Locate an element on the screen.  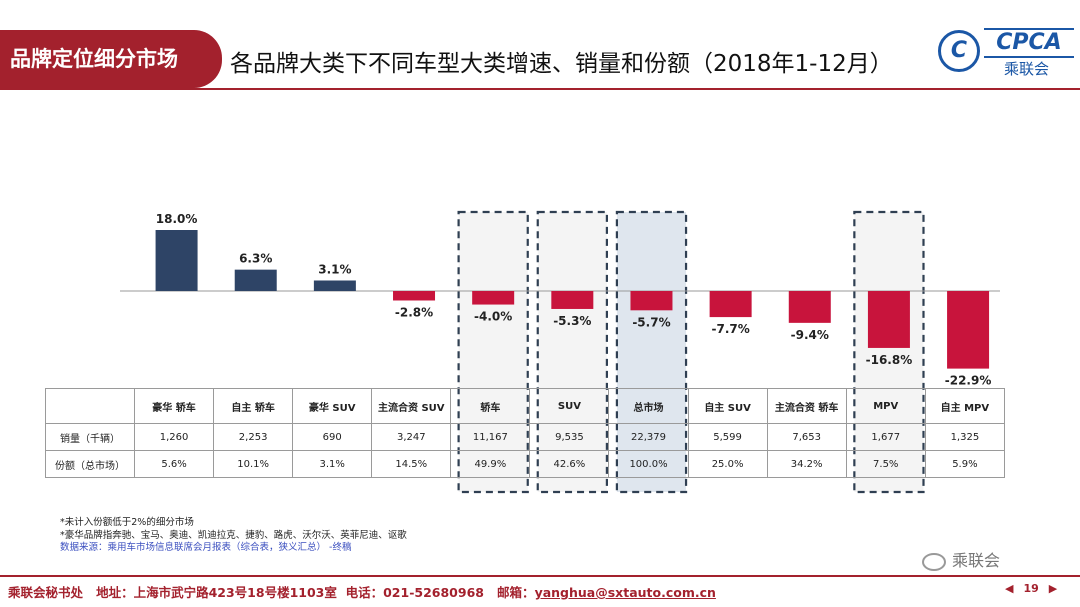
table-cell: 14.5% is located at coordinates (411, 464).